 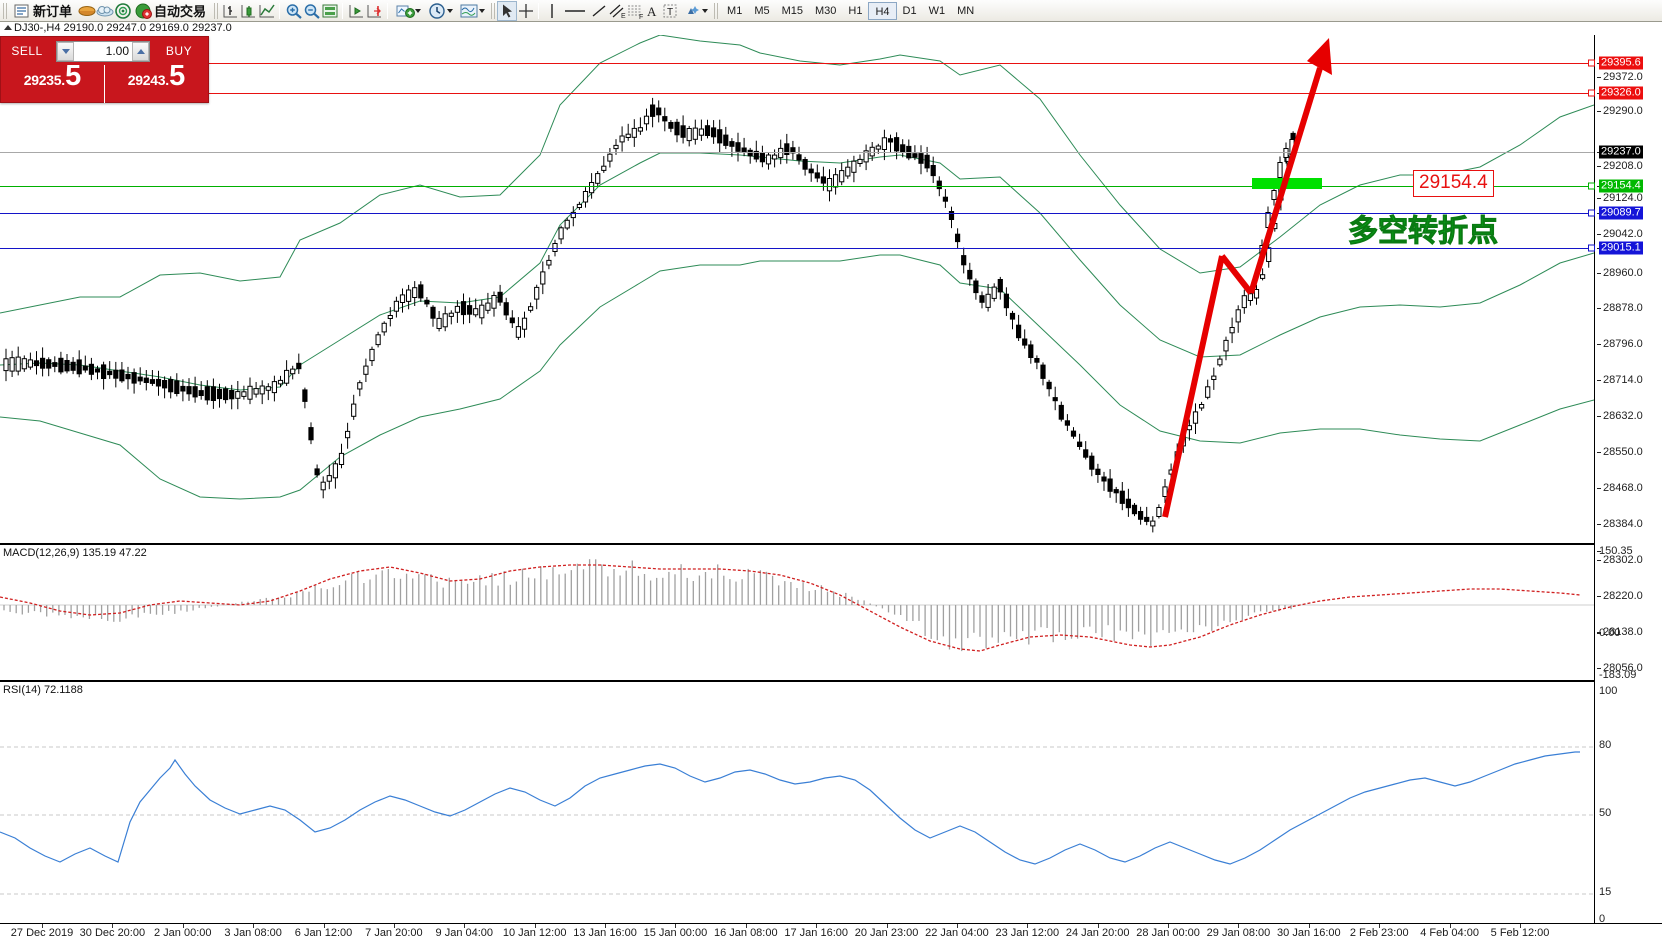 What do you see at coordinates (616, 11) in the screenshot?
I see `equidistant-channel-icon: E` at bounding box center [616, 11].